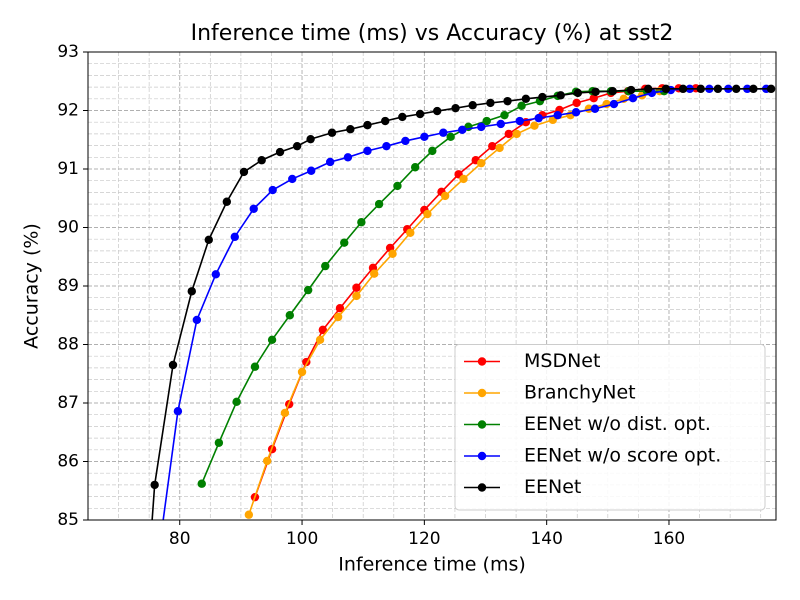 This screenshot has width=800, height=600. I want to click on y-tick-label: 89, so click(68, 286).